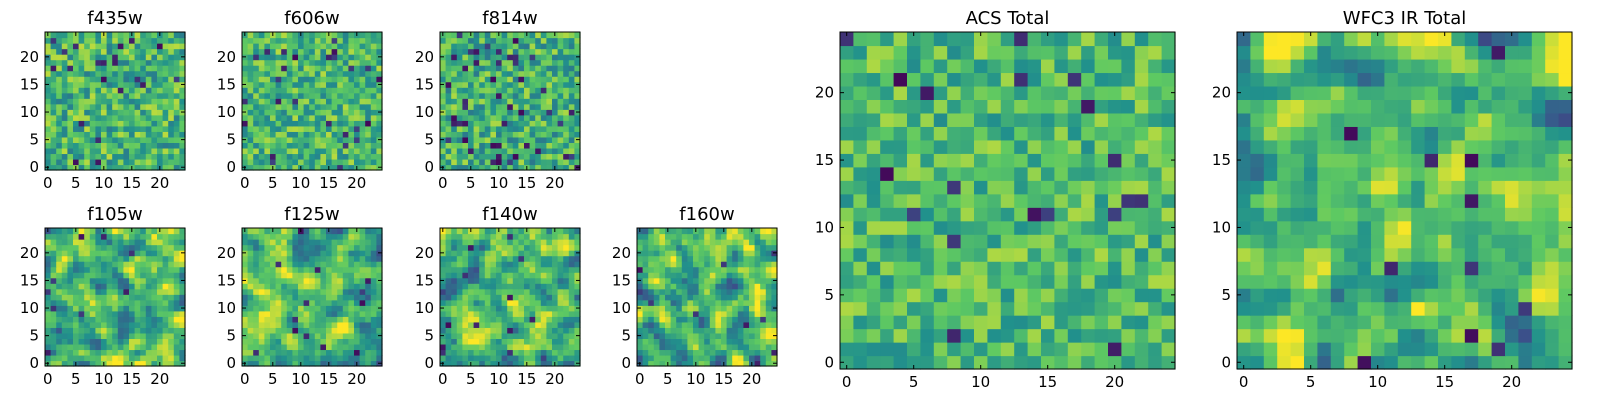 The height and width of the screenshot is (400, 1600). I want to click on y-tick-label: 5, so click(626, 336).